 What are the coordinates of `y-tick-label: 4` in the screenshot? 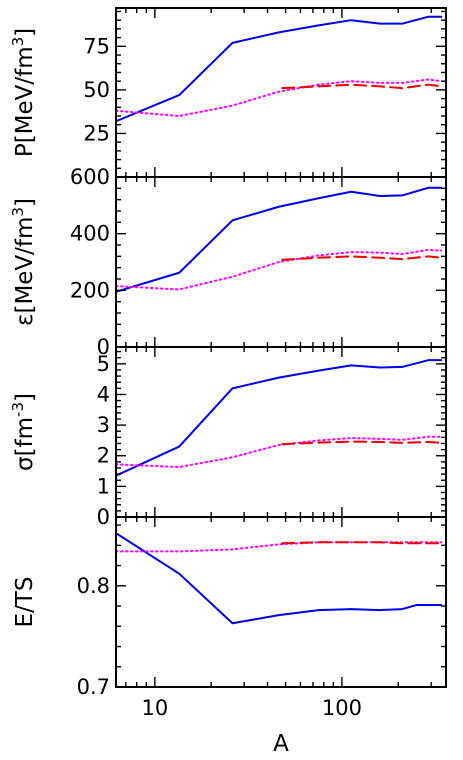 It's located at (103, 394).